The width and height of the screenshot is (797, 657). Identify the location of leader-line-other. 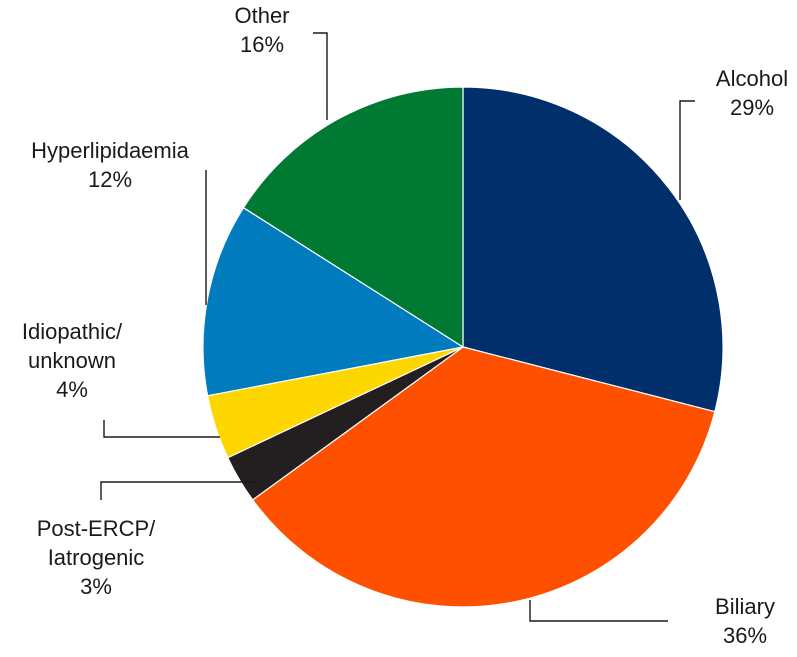
(320, 76).